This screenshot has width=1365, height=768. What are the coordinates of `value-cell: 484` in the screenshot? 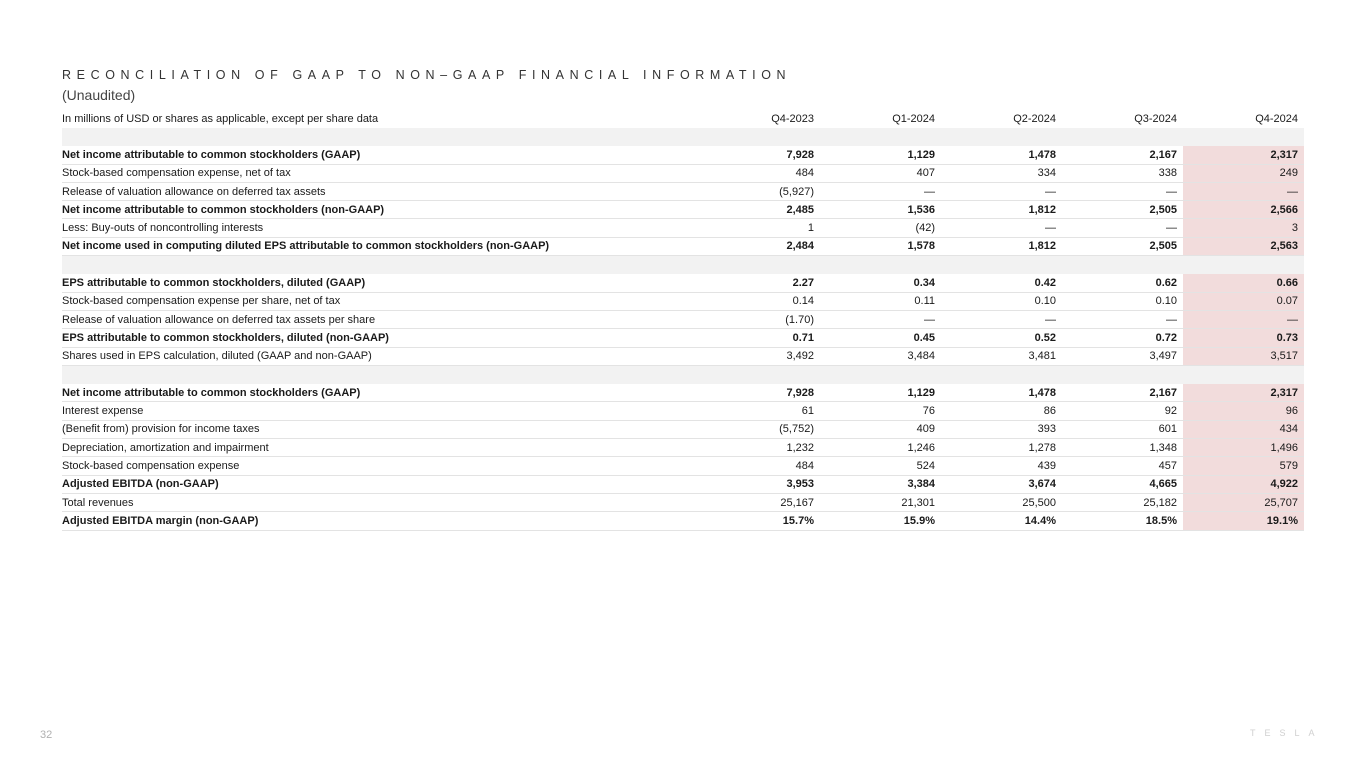 It's located at (759, 466).